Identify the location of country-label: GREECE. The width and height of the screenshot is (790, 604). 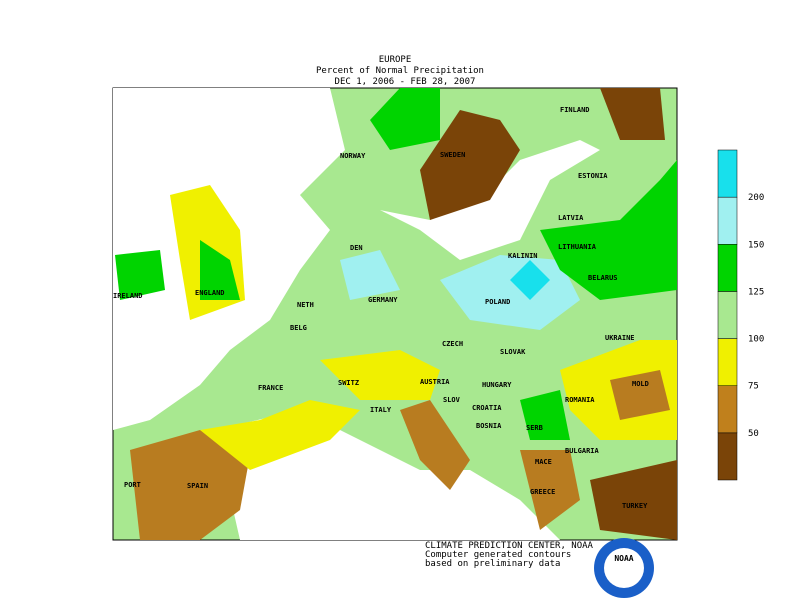
(542, 492).